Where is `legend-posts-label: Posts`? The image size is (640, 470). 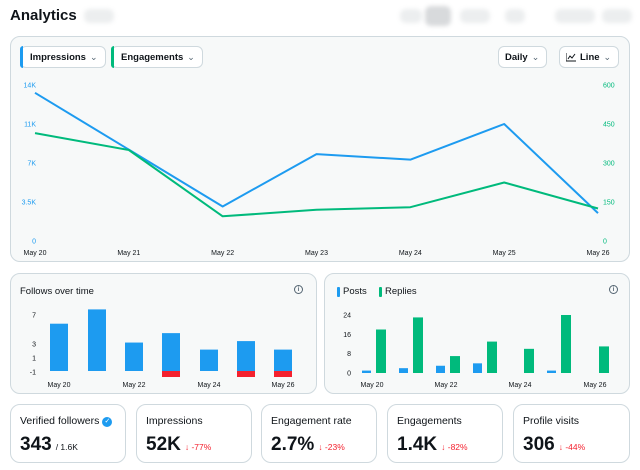 legend-posts-label: Posts is located at coordinates (355, 291).